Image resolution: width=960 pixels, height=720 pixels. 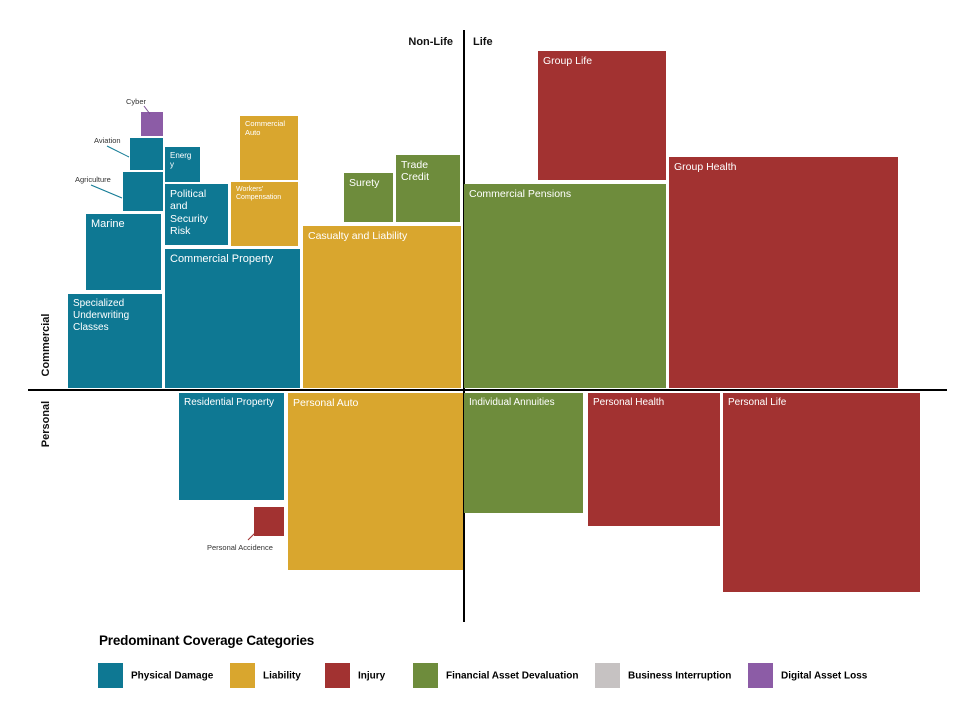 What do you see at coordinates (207, 640) in the screenshot?
I see `legend-title: Predominant Coverage Categories` at bounding box center [207, 640].